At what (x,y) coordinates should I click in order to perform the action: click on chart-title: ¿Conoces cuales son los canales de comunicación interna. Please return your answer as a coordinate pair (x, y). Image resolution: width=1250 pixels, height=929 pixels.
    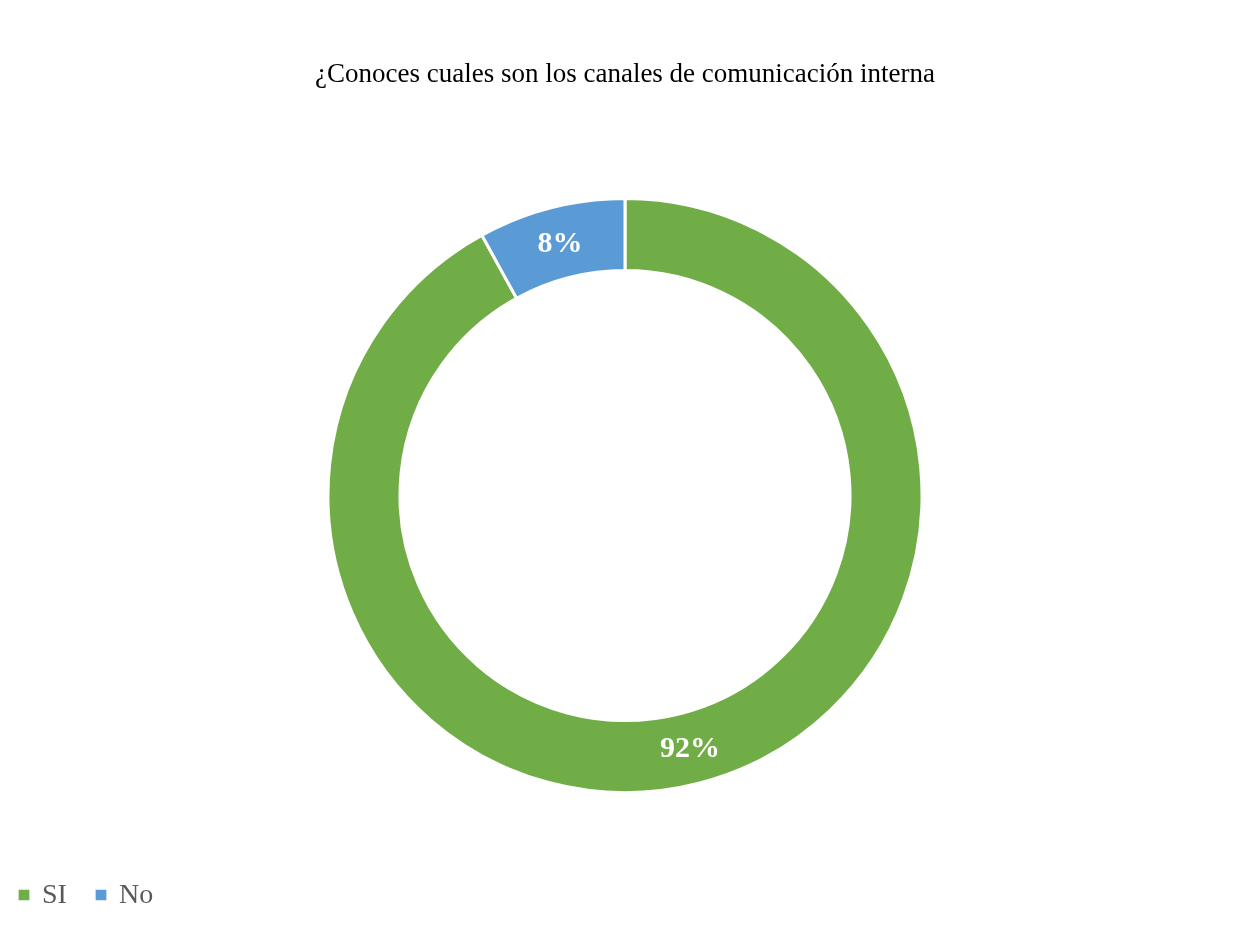
    Looking at the image, I should click on (625, 73).